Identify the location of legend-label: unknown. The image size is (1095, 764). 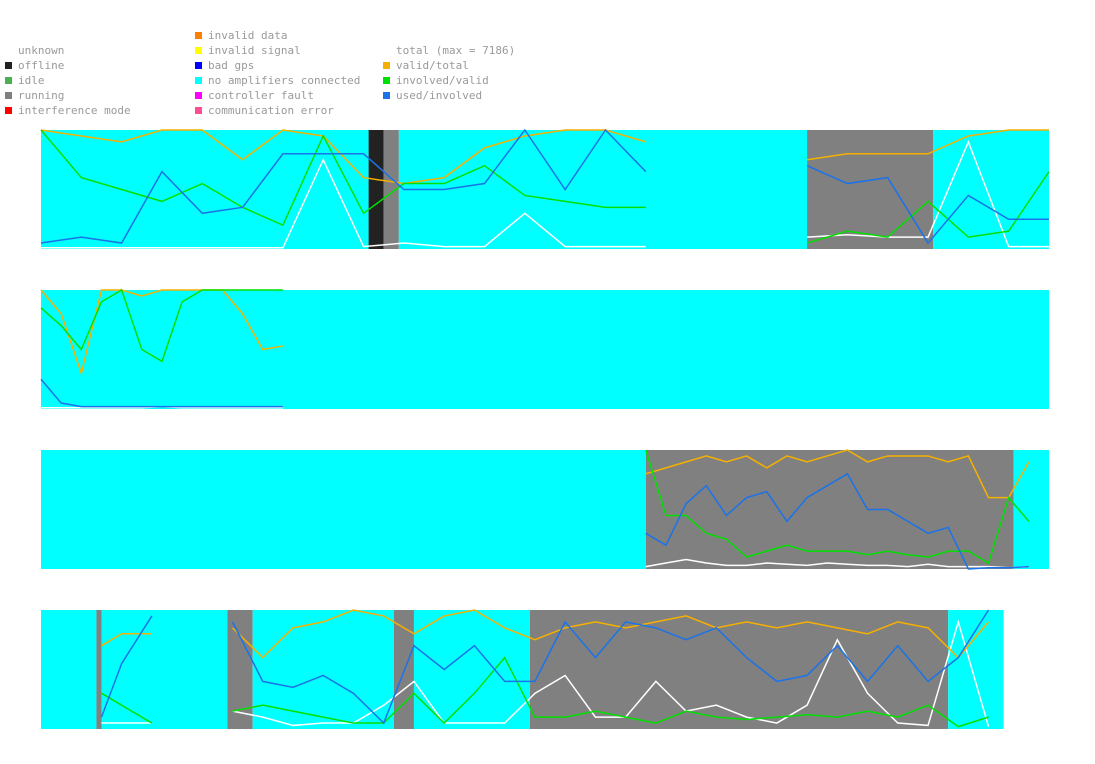
(41, 50).